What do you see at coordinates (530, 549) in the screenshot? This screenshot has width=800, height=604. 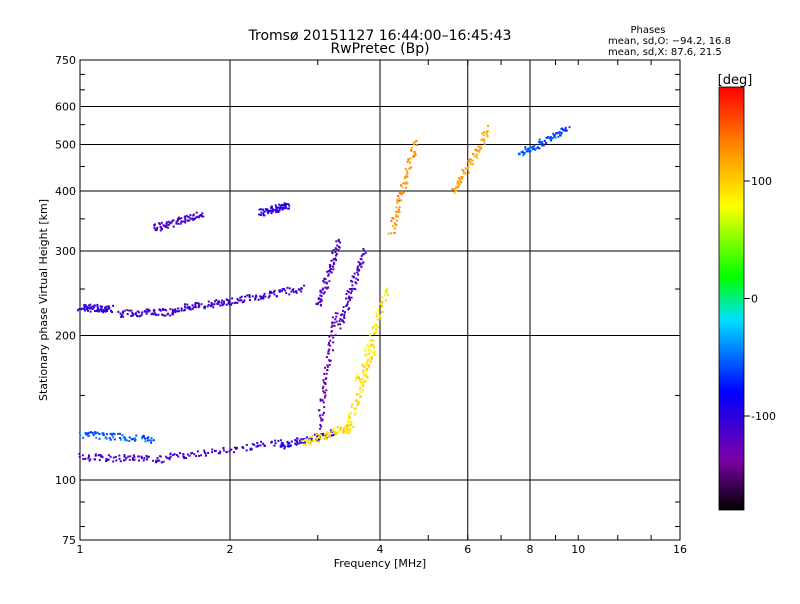 I see `x-tick-label: 8` at bounding box center [530, 549].